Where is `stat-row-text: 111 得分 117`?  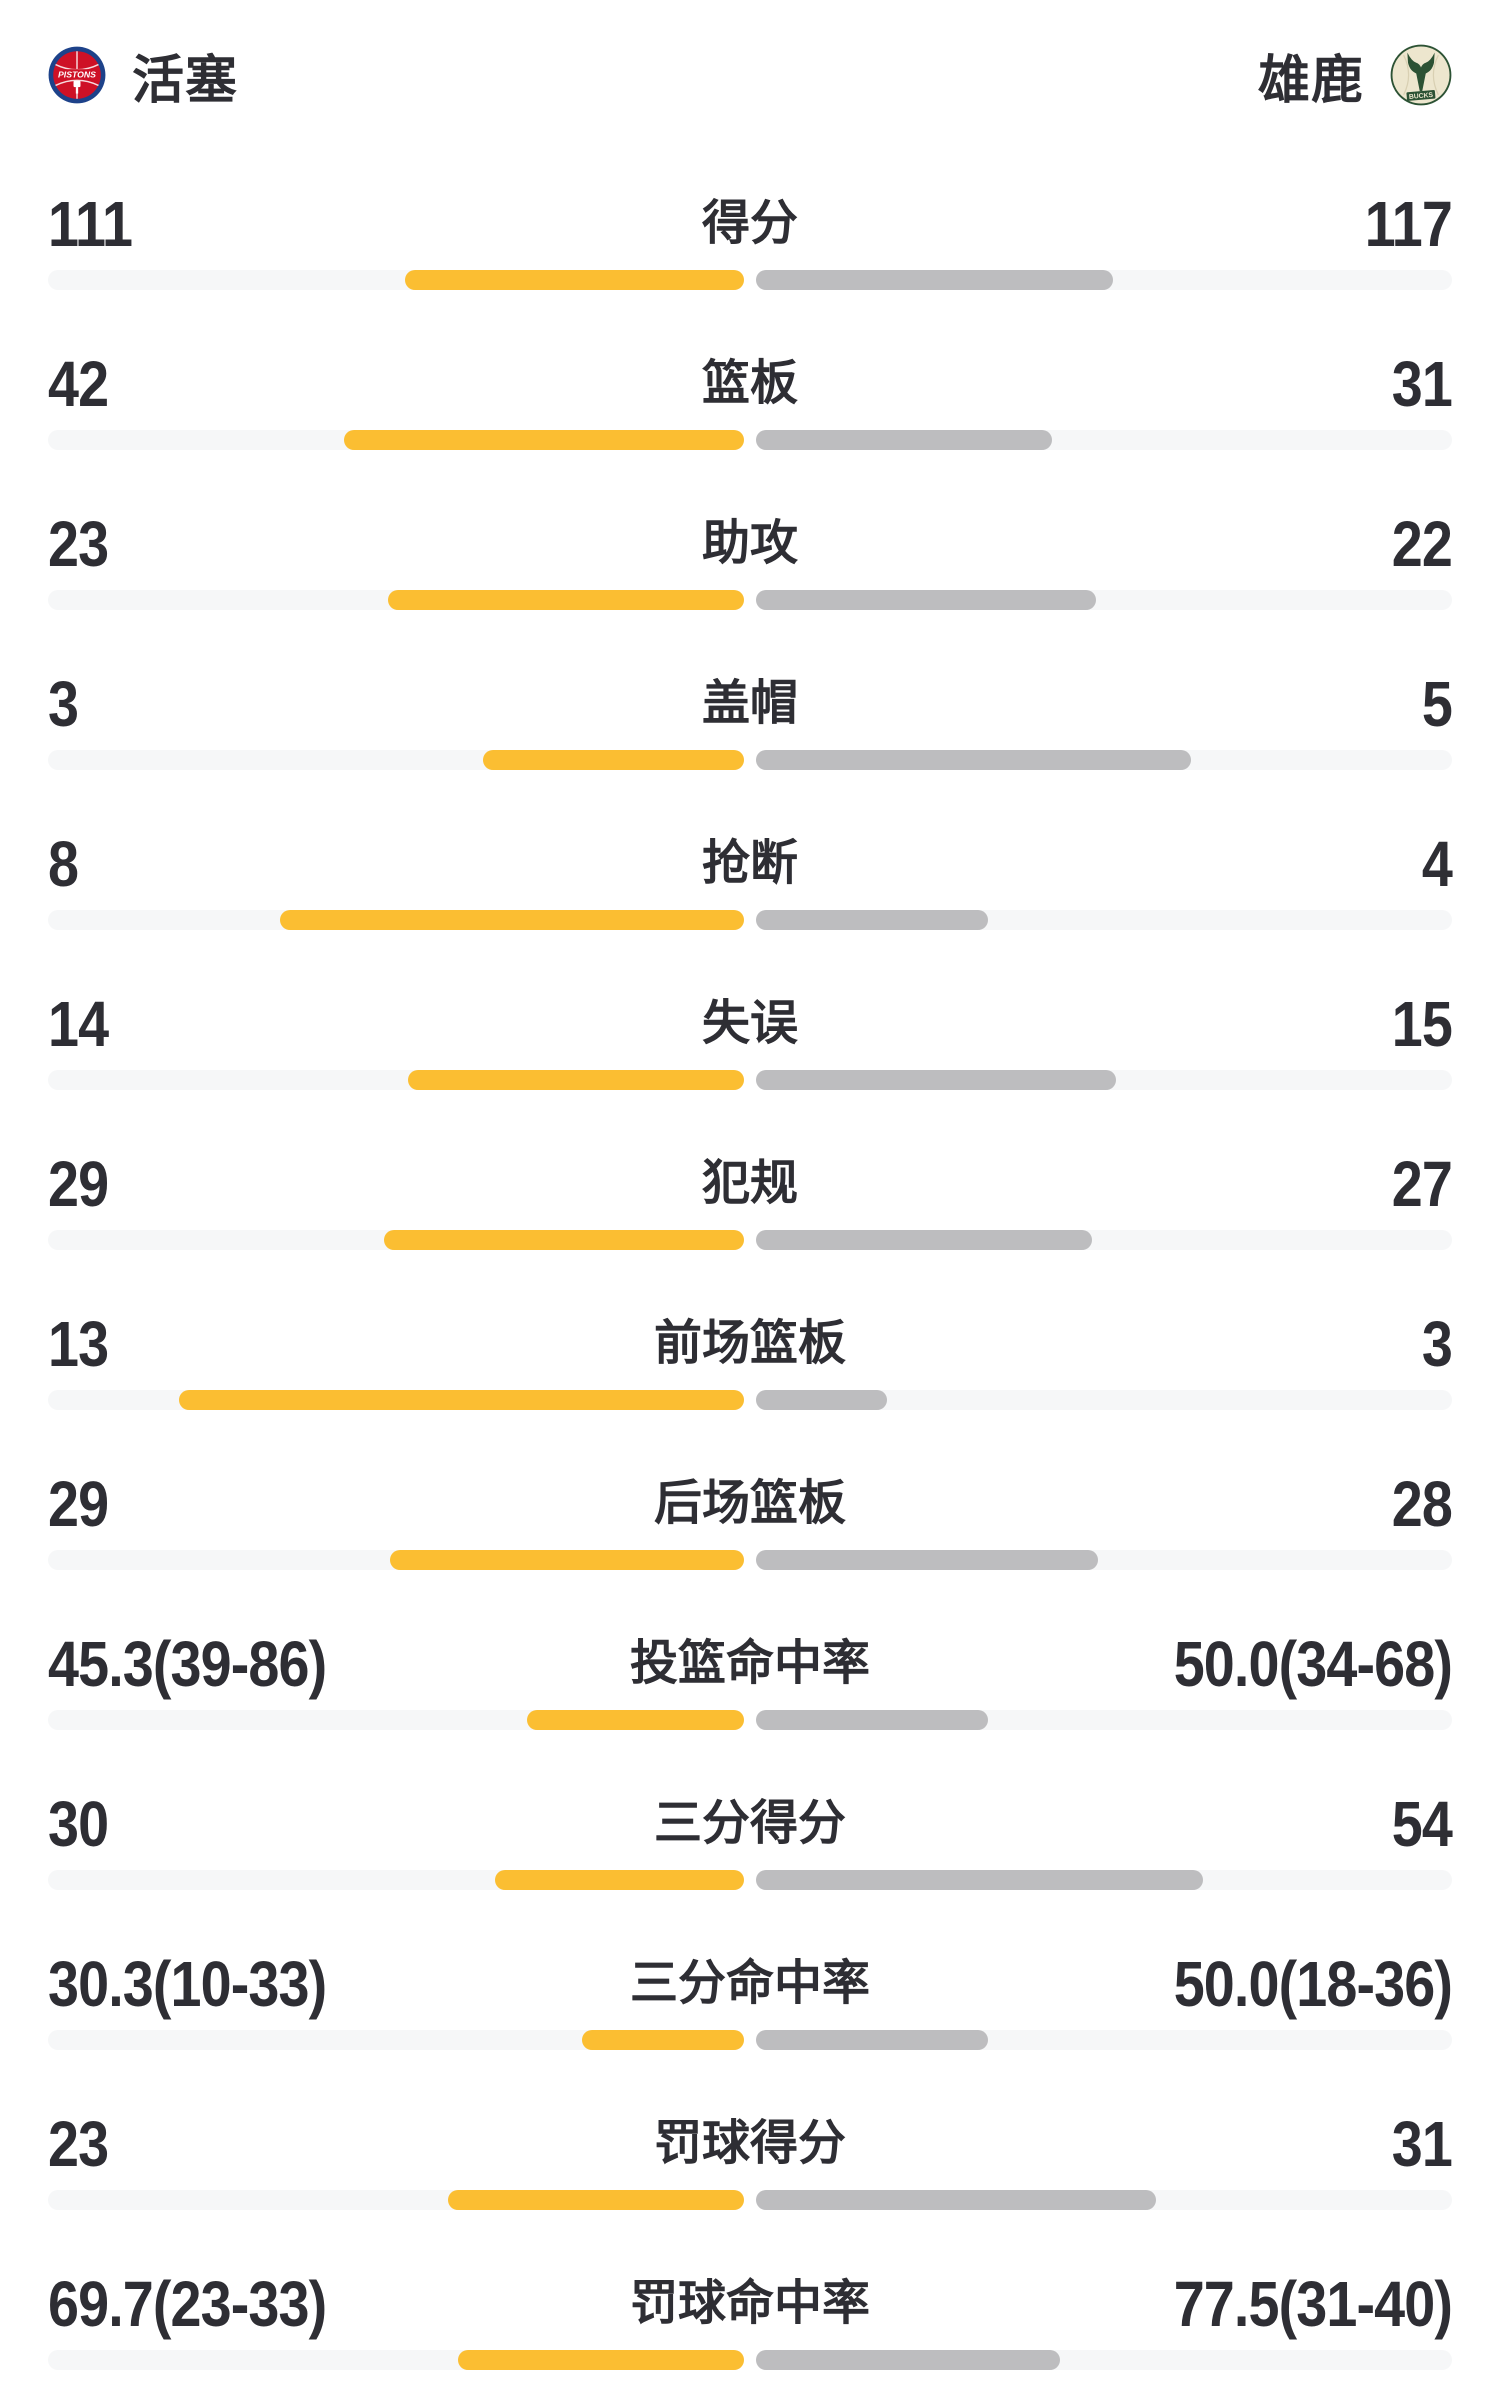
stat-row-text: 111 得分 117 is located at coordinates (750, 224).